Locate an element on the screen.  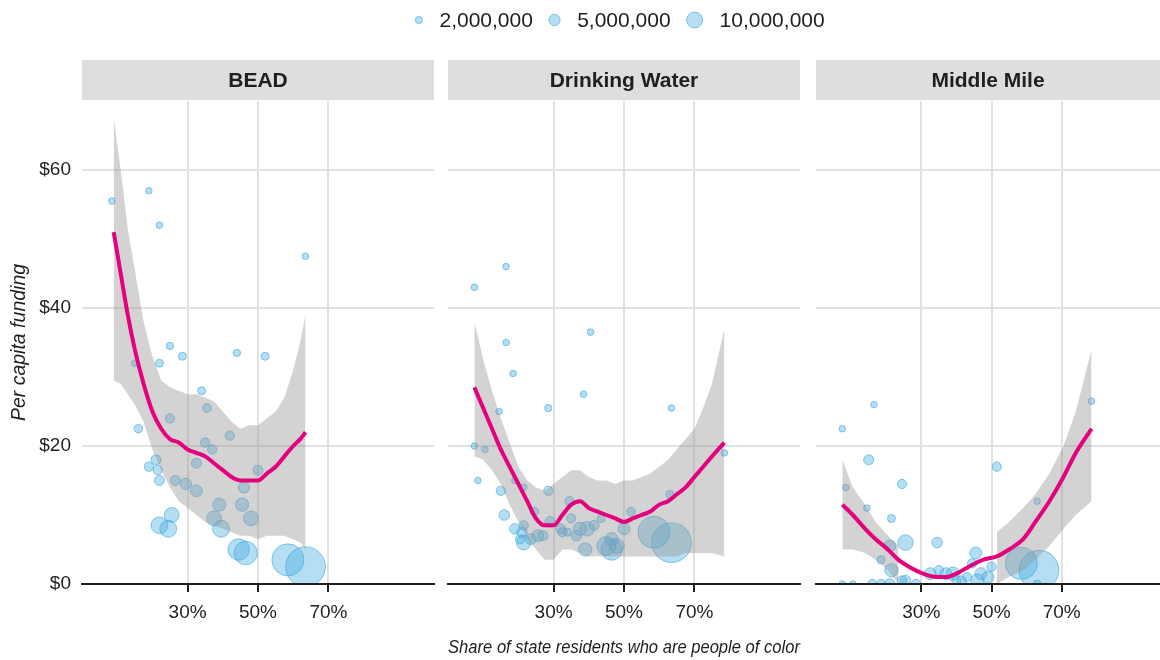
x-axis-title: Share of state residents who are people of color is located at coordinates (625, 647).